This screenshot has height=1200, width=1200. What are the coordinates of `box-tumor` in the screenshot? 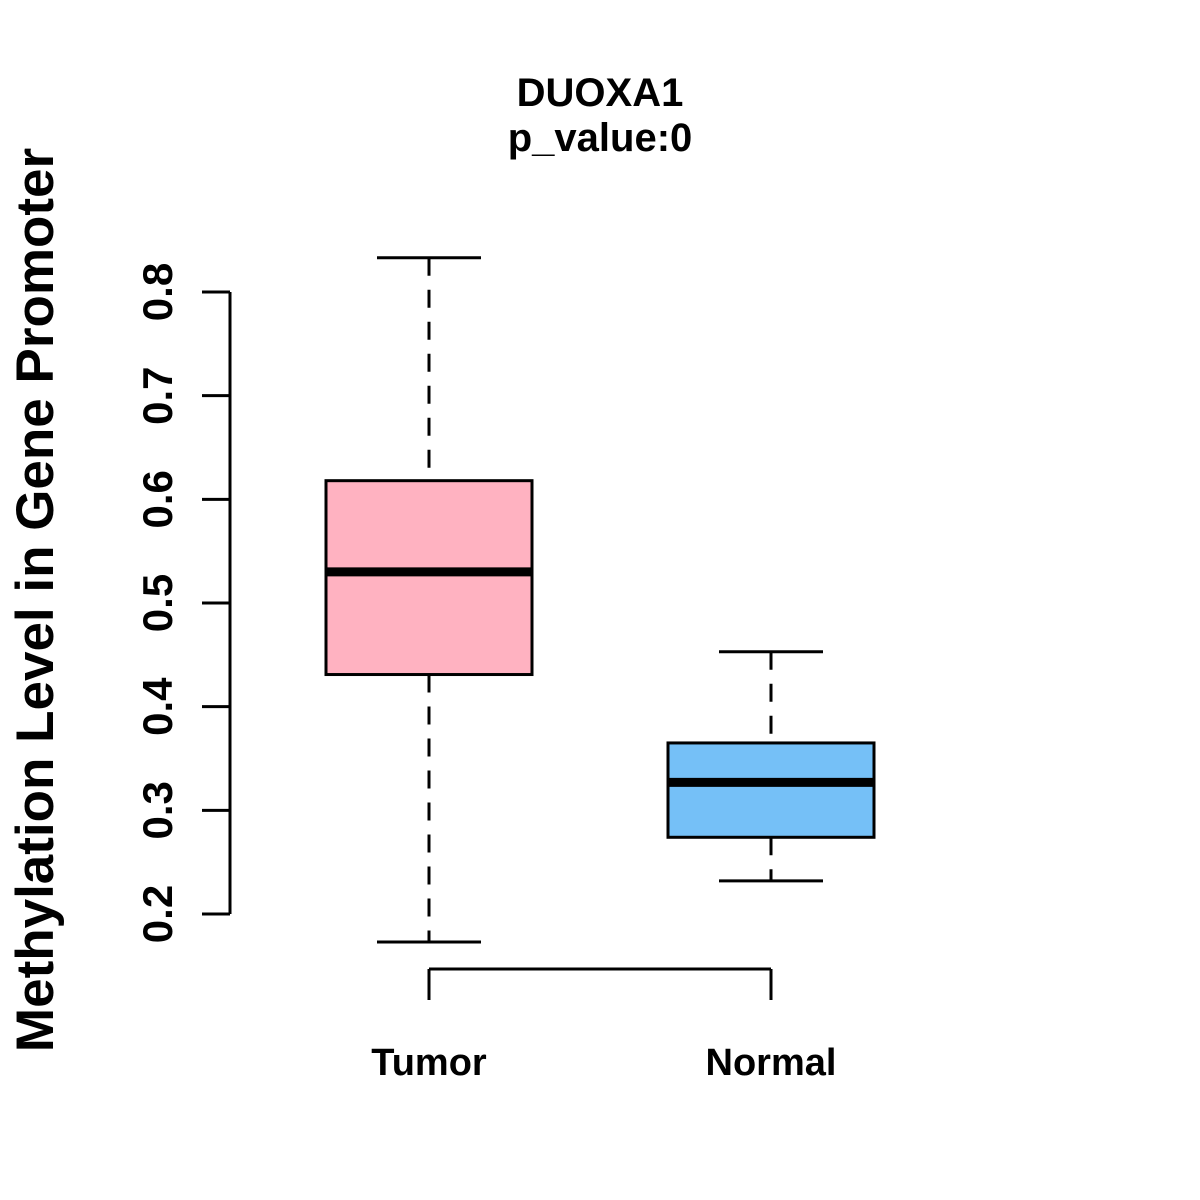 It's located at (429, 578).